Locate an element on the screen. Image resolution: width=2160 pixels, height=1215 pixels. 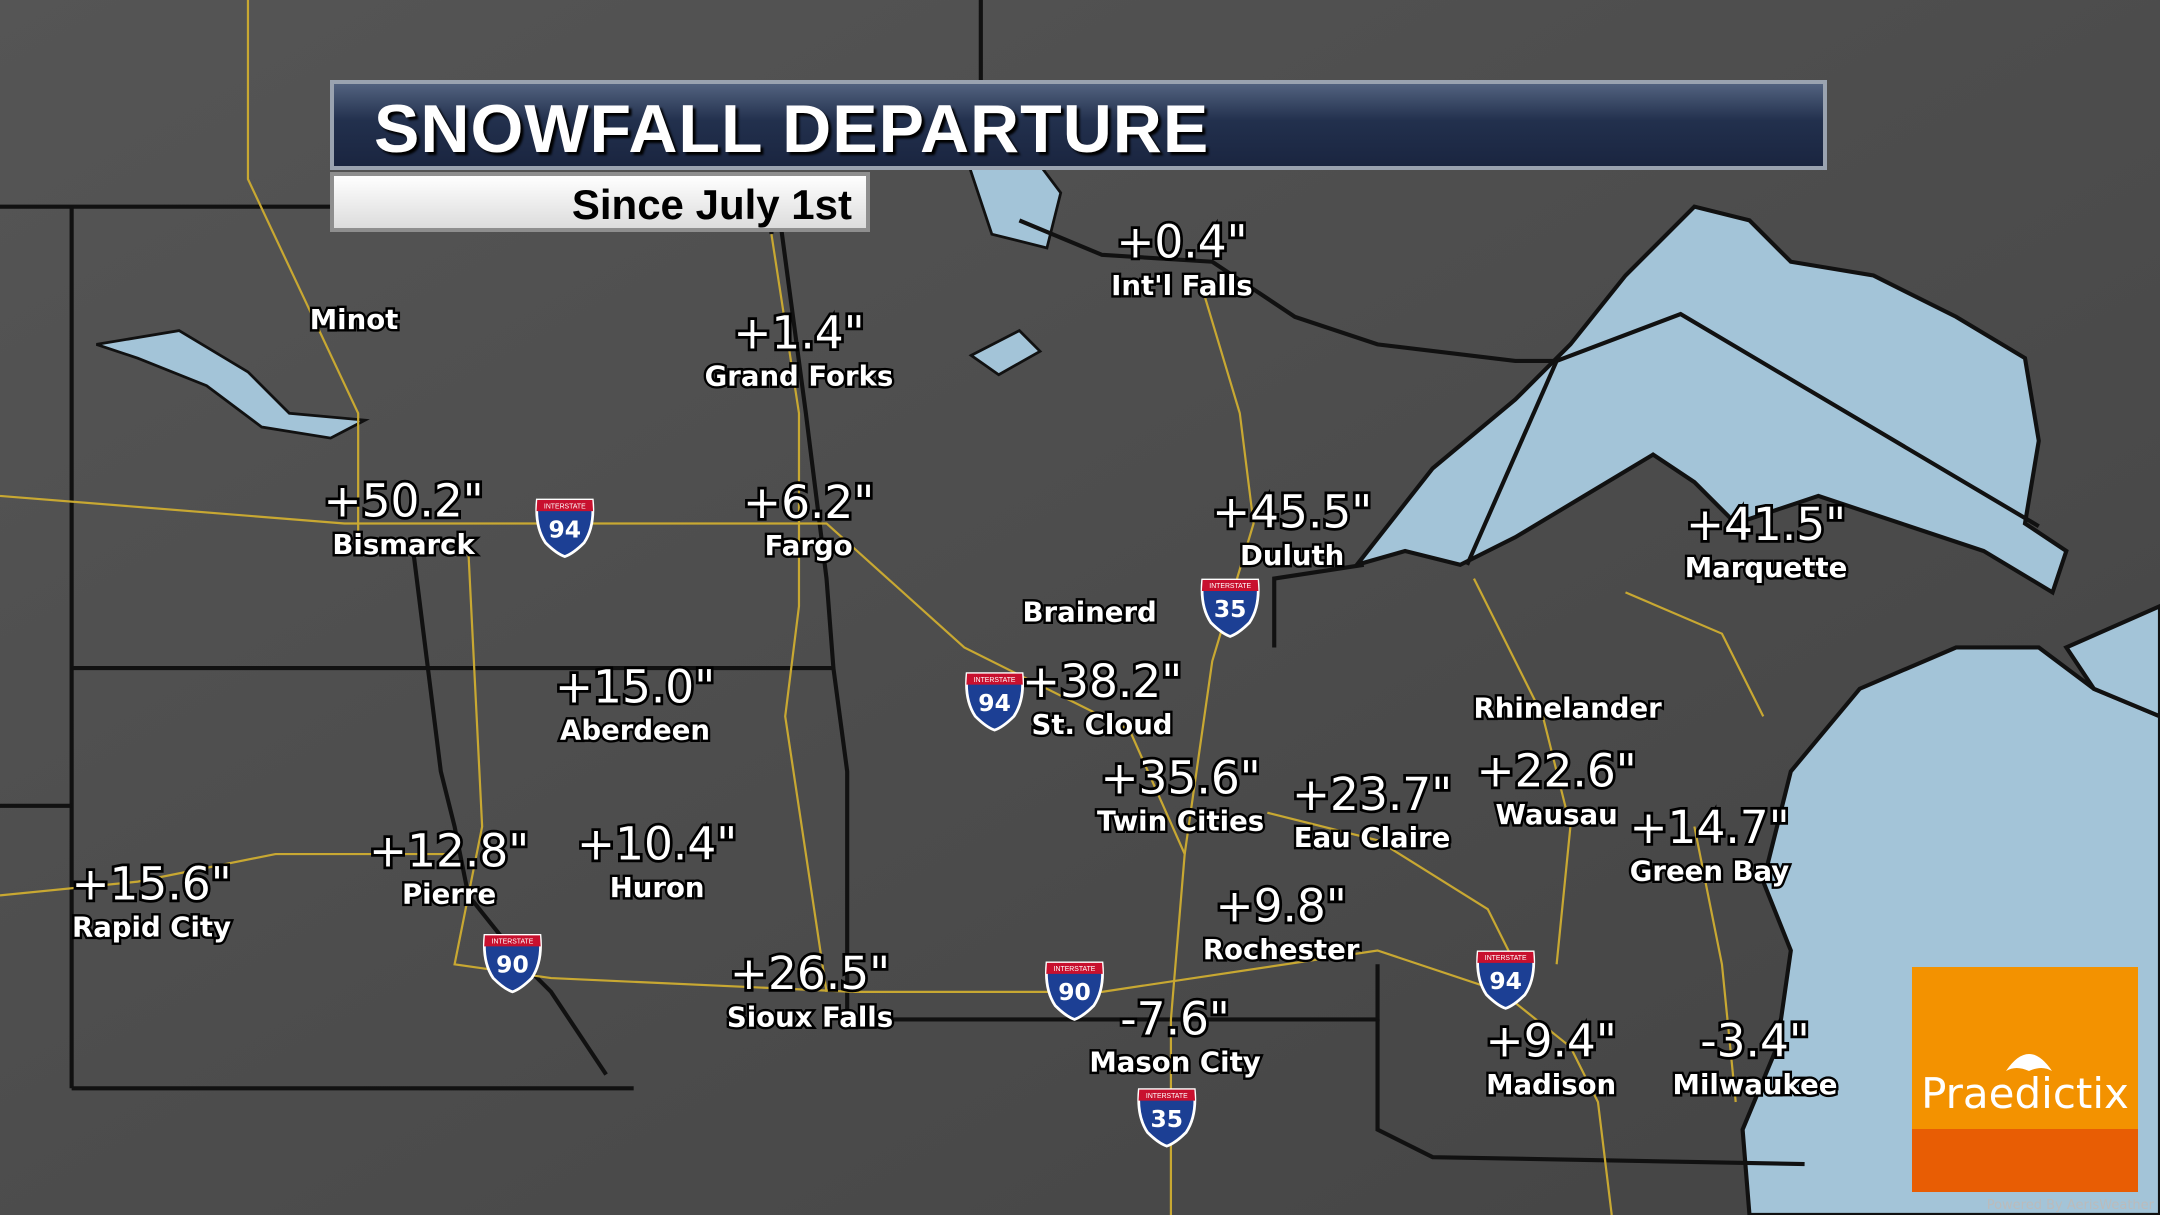
city-label: +41.5"Marquette is located at coordinates (1765, 540).